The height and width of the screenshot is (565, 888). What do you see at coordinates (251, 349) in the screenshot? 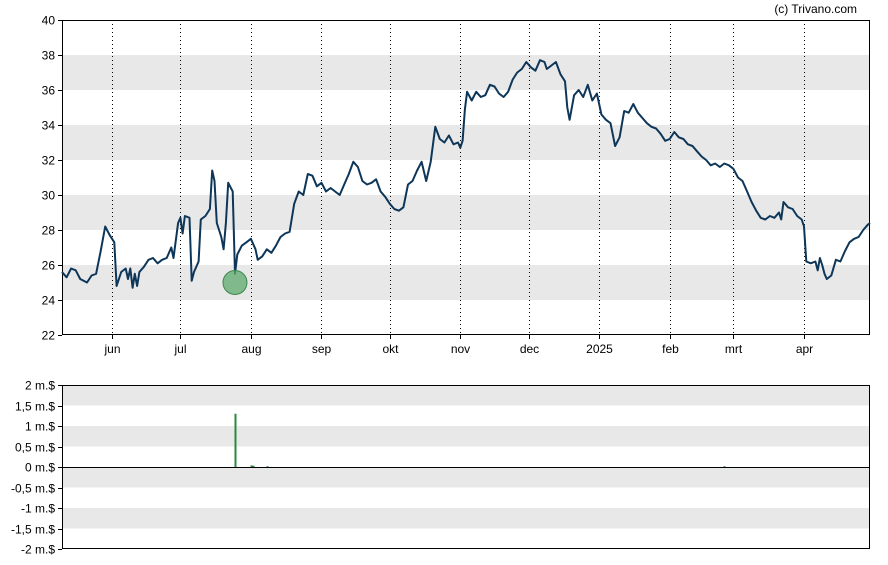
I see `x-tick-label: aug` at bounding box center [251, 349].